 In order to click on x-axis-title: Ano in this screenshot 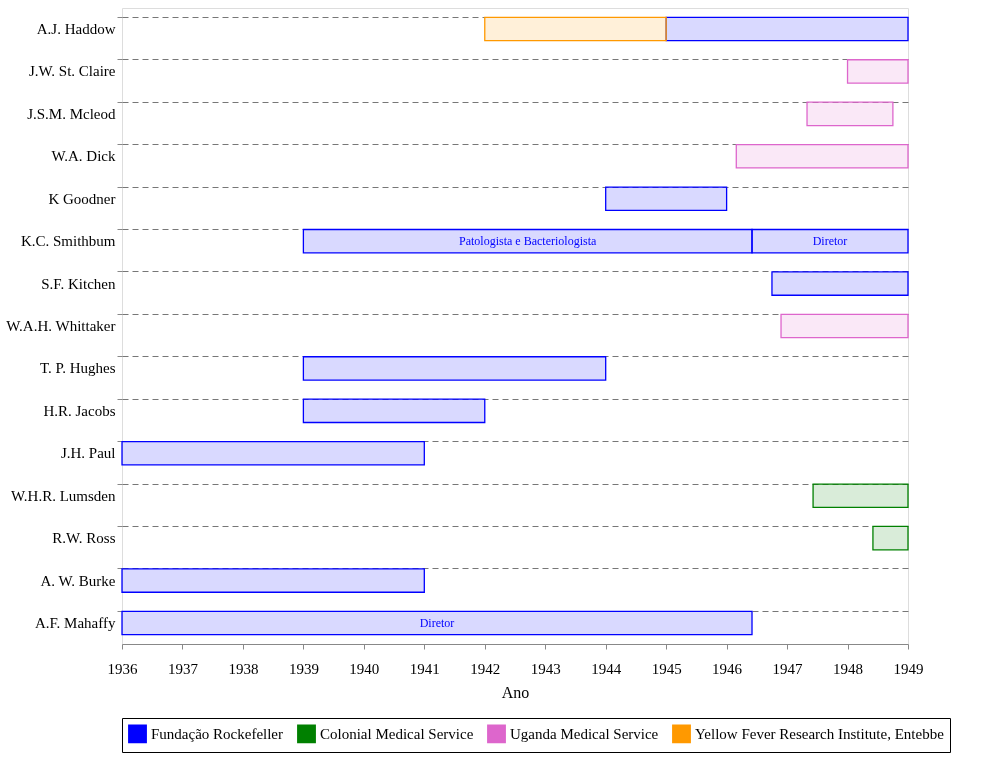, I will do `click(515, 692)`.